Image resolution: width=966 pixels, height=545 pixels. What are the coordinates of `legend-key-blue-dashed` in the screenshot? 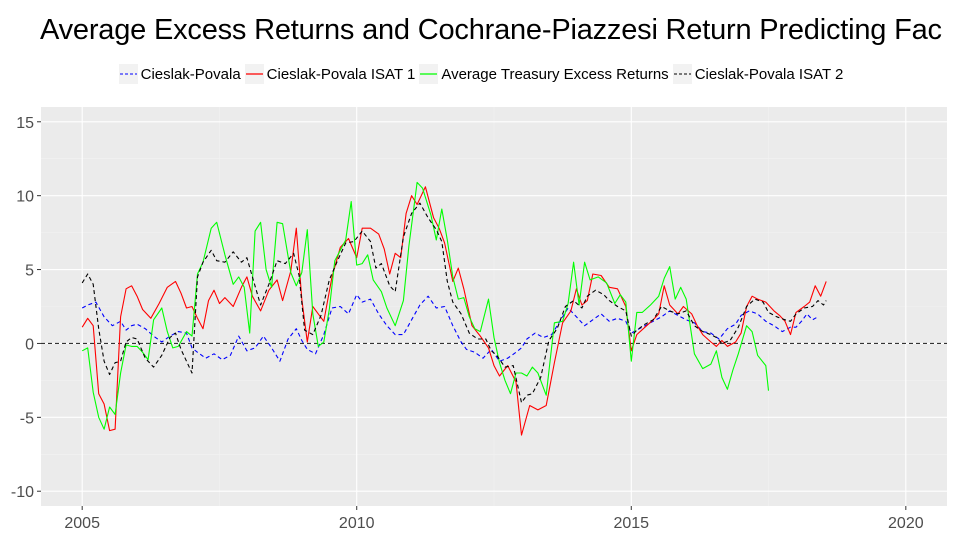 It's located at (128, 74).